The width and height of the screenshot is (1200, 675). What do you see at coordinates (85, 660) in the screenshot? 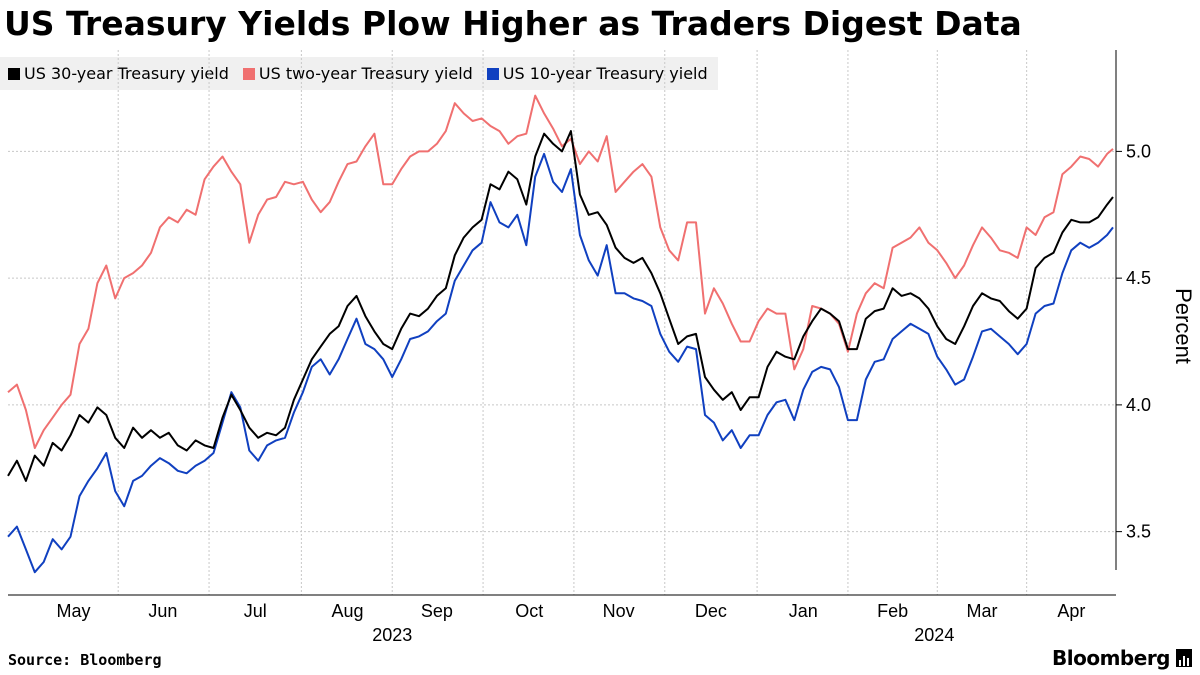
I see `source-note: Source: Bloomberg` at bounding box center [85, 660].